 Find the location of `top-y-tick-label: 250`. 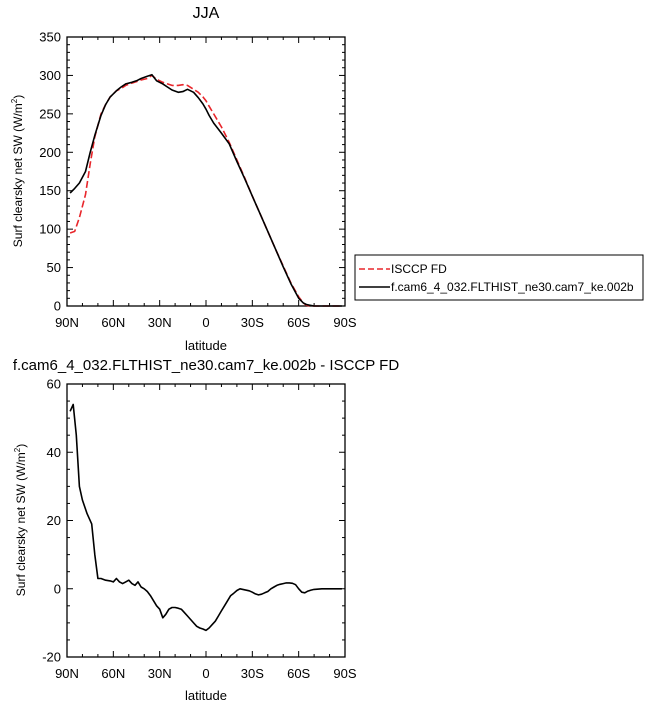

top-y-tick-label: 250 is located at coordinates (50, 113).